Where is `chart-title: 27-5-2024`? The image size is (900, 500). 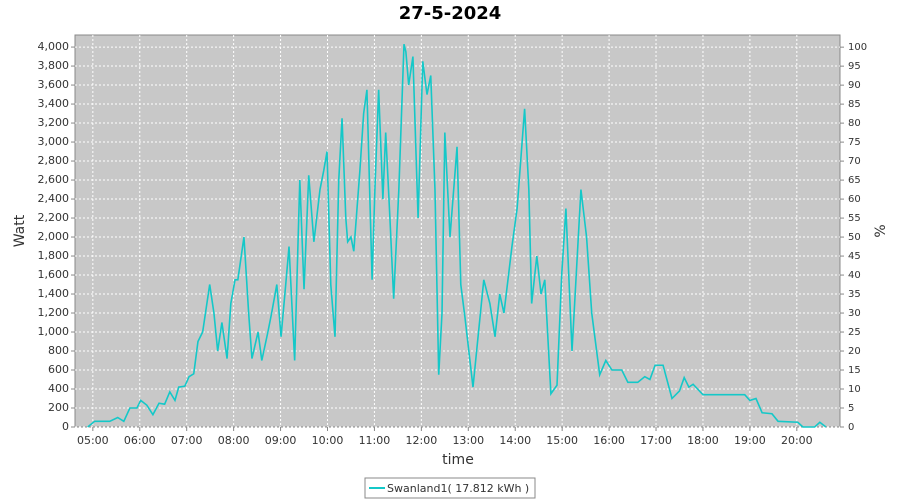
chart-title: 27-5-2024 is located at coordinates (450, 13).